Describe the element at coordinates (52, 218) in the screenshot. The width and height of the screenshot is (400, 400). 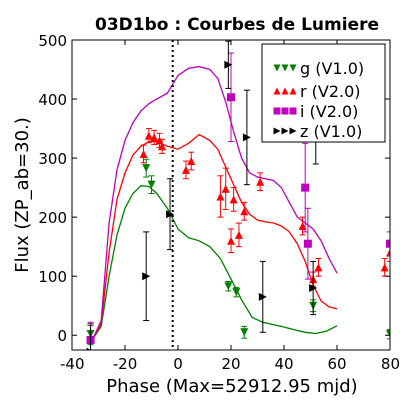
I see `y-tick-label: 200` at that location.